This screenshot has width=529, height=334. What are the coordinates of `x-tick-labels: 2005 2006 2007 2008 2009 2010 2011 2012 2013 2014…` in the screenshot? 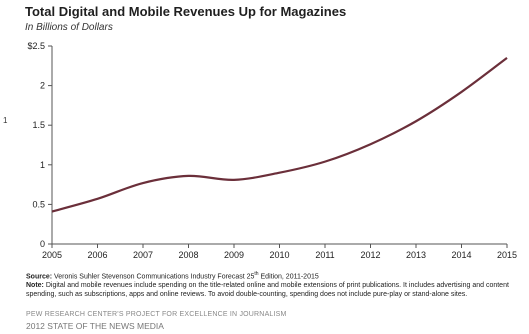 It's located at (279, 255).